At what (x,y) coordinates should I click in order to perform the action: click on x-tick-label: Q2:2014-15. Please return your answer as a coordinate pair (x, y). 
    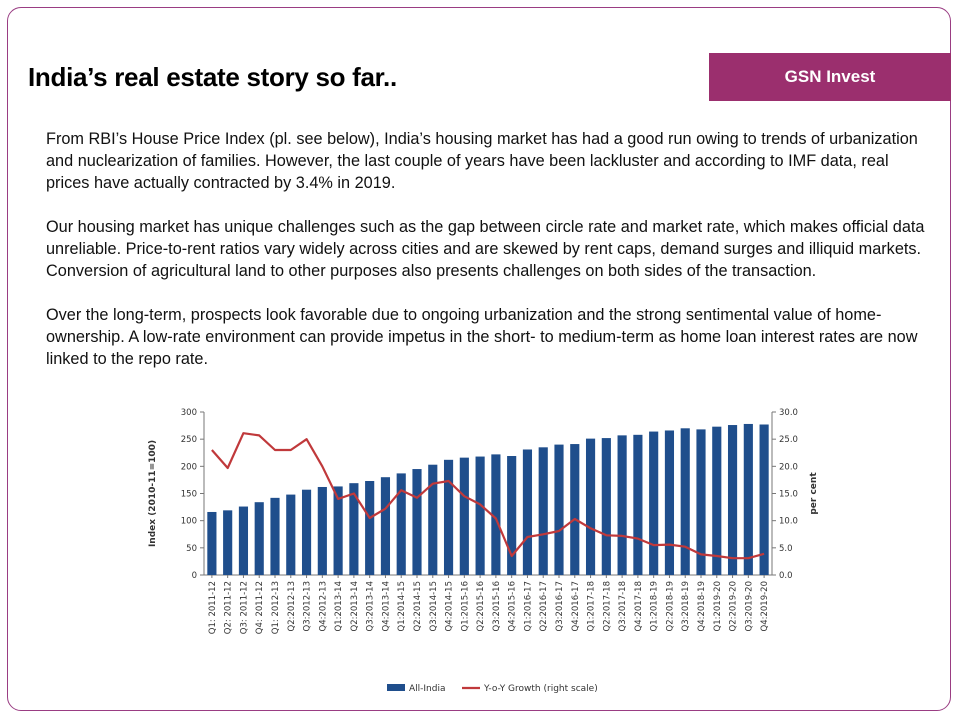
    Looking at the image, I should click on (418, 606).